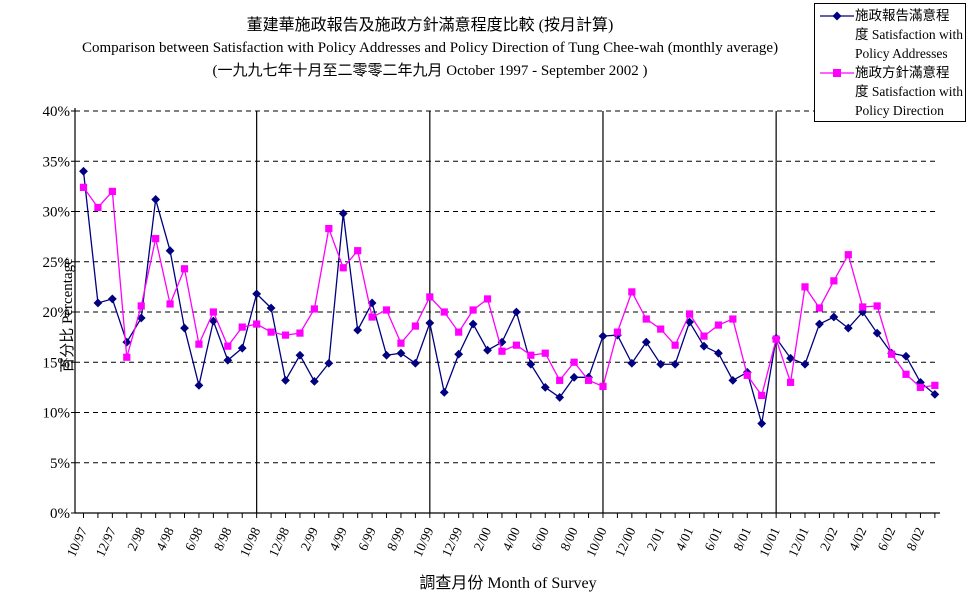  I want to click on legend-label-line: Policy Addresses, so click(901, 53).